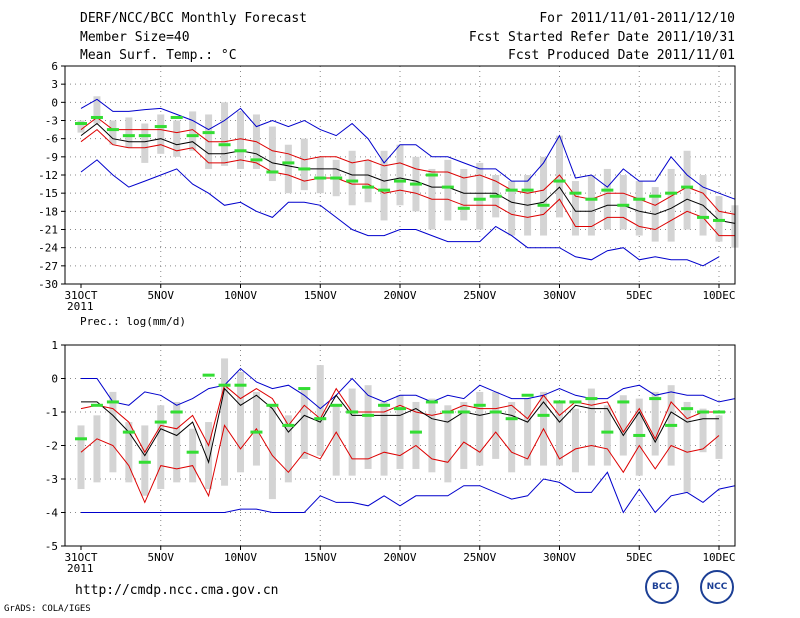 The width and height of the screenshot is (800, 618). What do you see at coordinates (161, 295) in the screenshot?
I see `temp-x-tick-label: 5NOV` at bounding box center [161, 295].